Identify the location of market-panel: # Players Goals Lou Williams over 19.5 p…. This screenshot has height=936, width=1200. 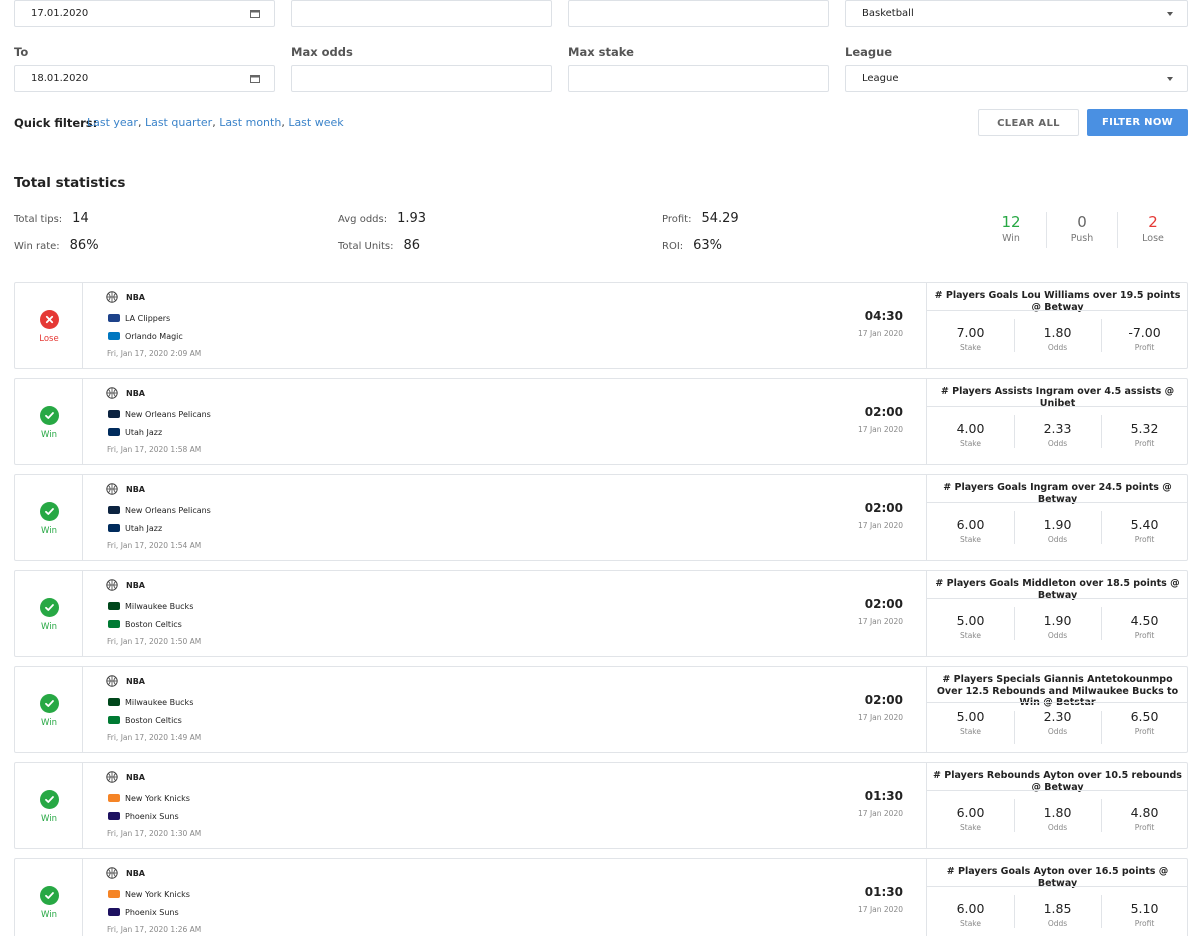
(1057, 325).